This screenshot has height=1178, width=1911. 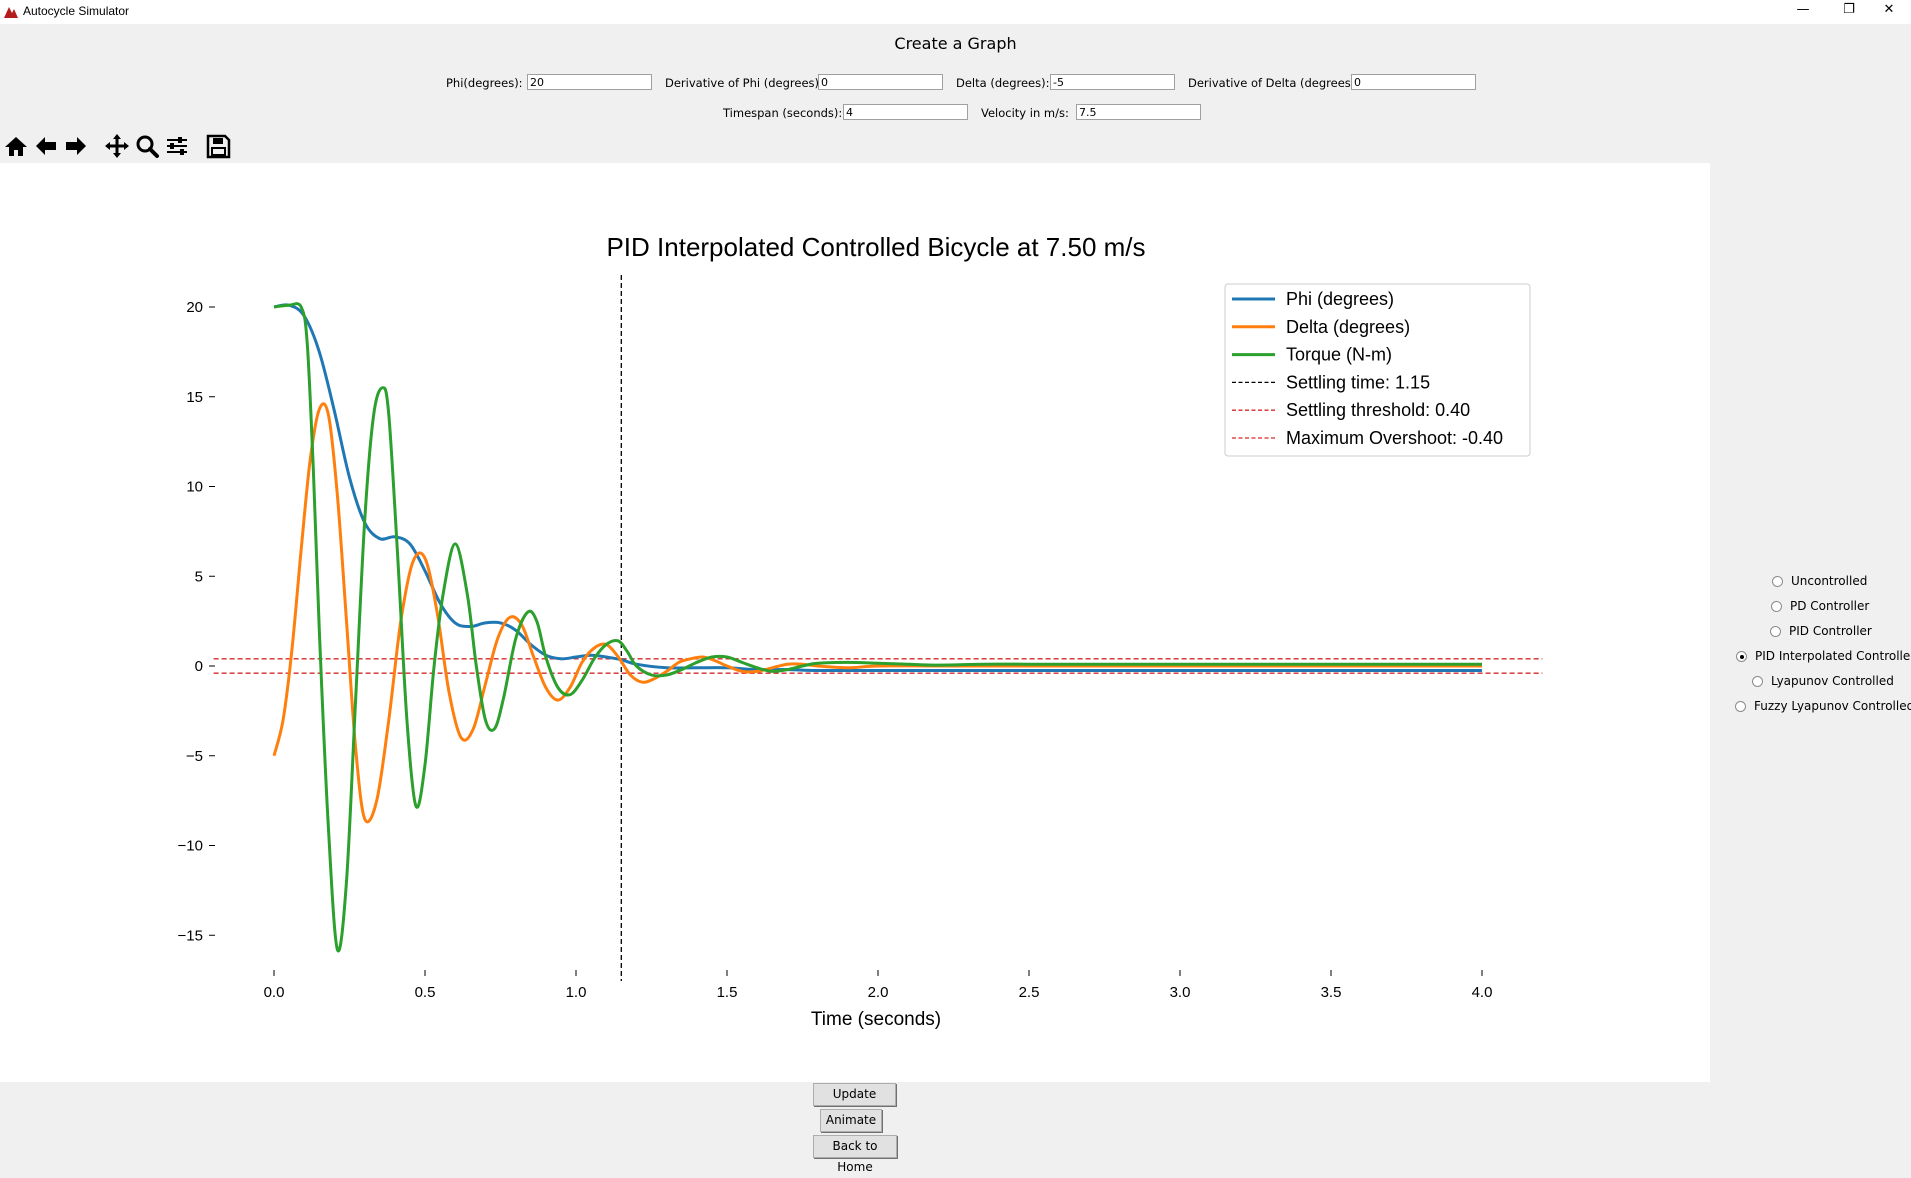 I want to click on legend-label: Phi (degrees), so click(x=1340, y=299).